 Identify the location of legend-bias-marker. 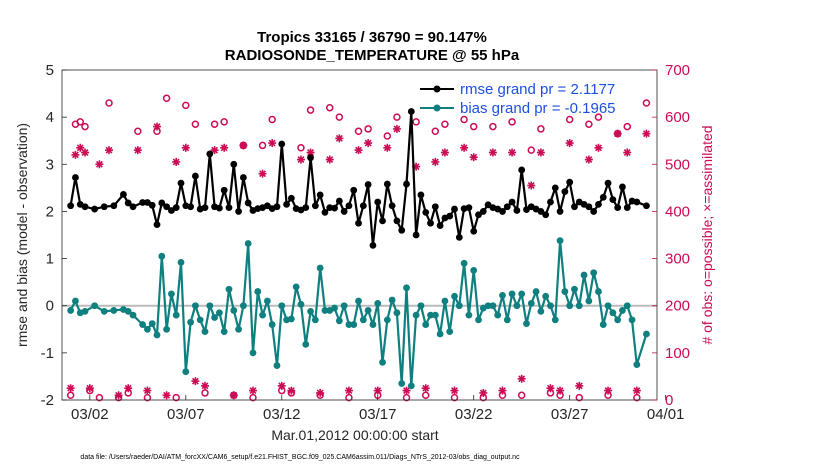
(437, 108).